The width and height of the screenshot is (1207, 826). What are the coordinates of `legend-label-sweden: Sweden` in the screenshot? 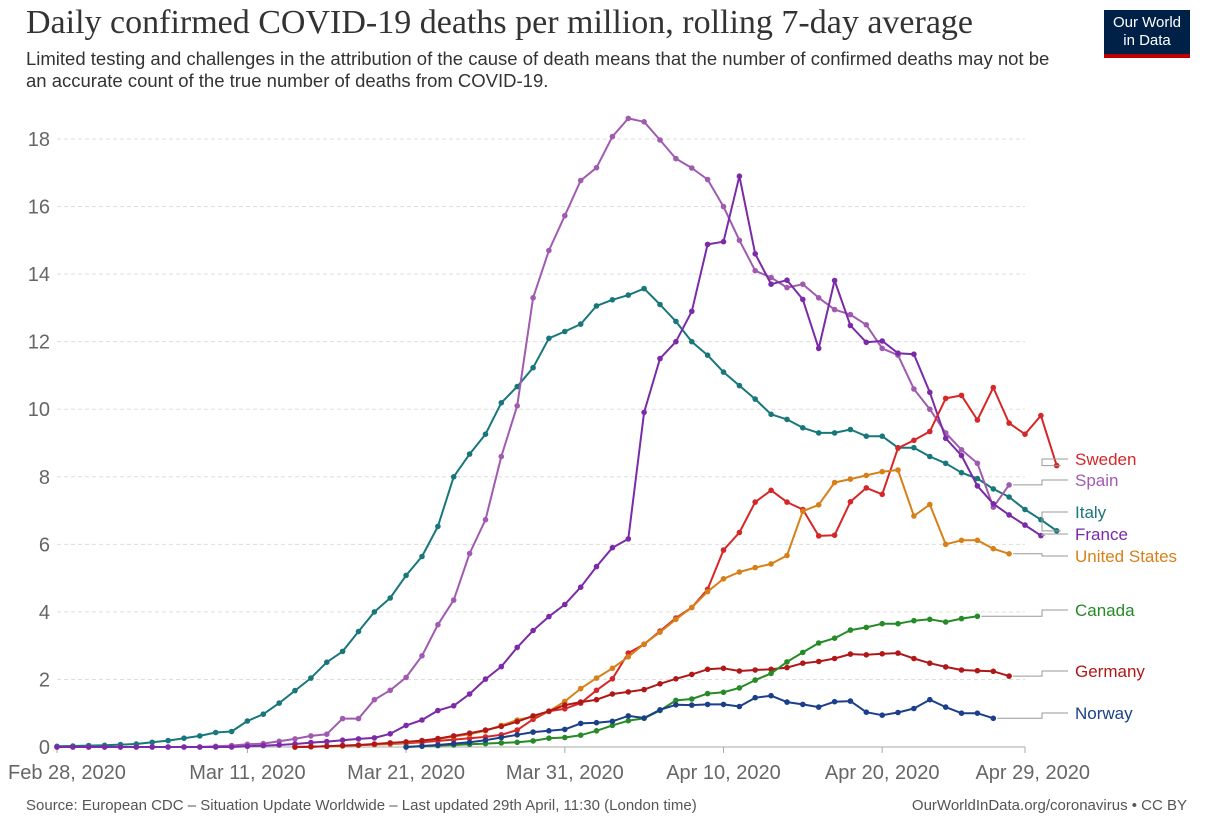 It's located at (1105, 459).